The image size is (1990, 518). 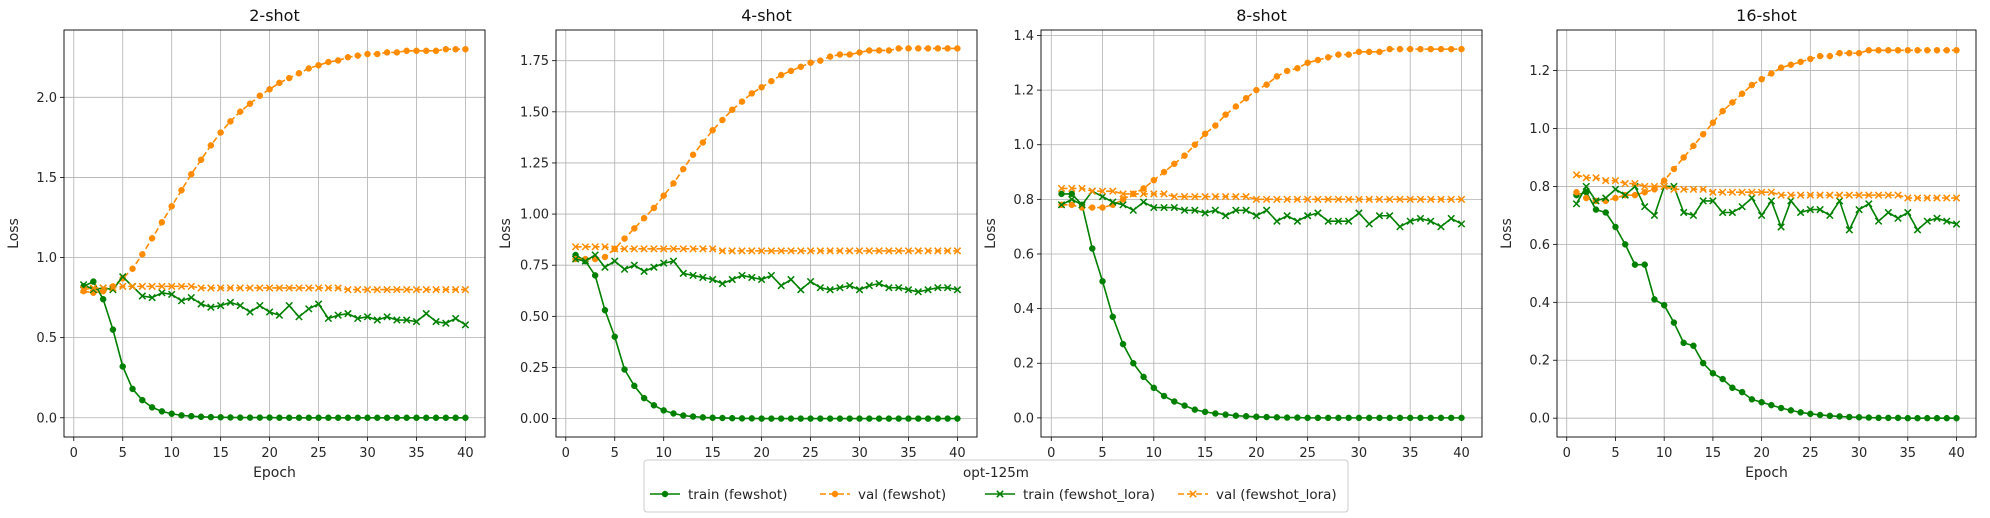 What do you see at coordinates (274, 15) in the screenshot?
I see `panel-title: 2-shot` at bounding box center [274, 15].